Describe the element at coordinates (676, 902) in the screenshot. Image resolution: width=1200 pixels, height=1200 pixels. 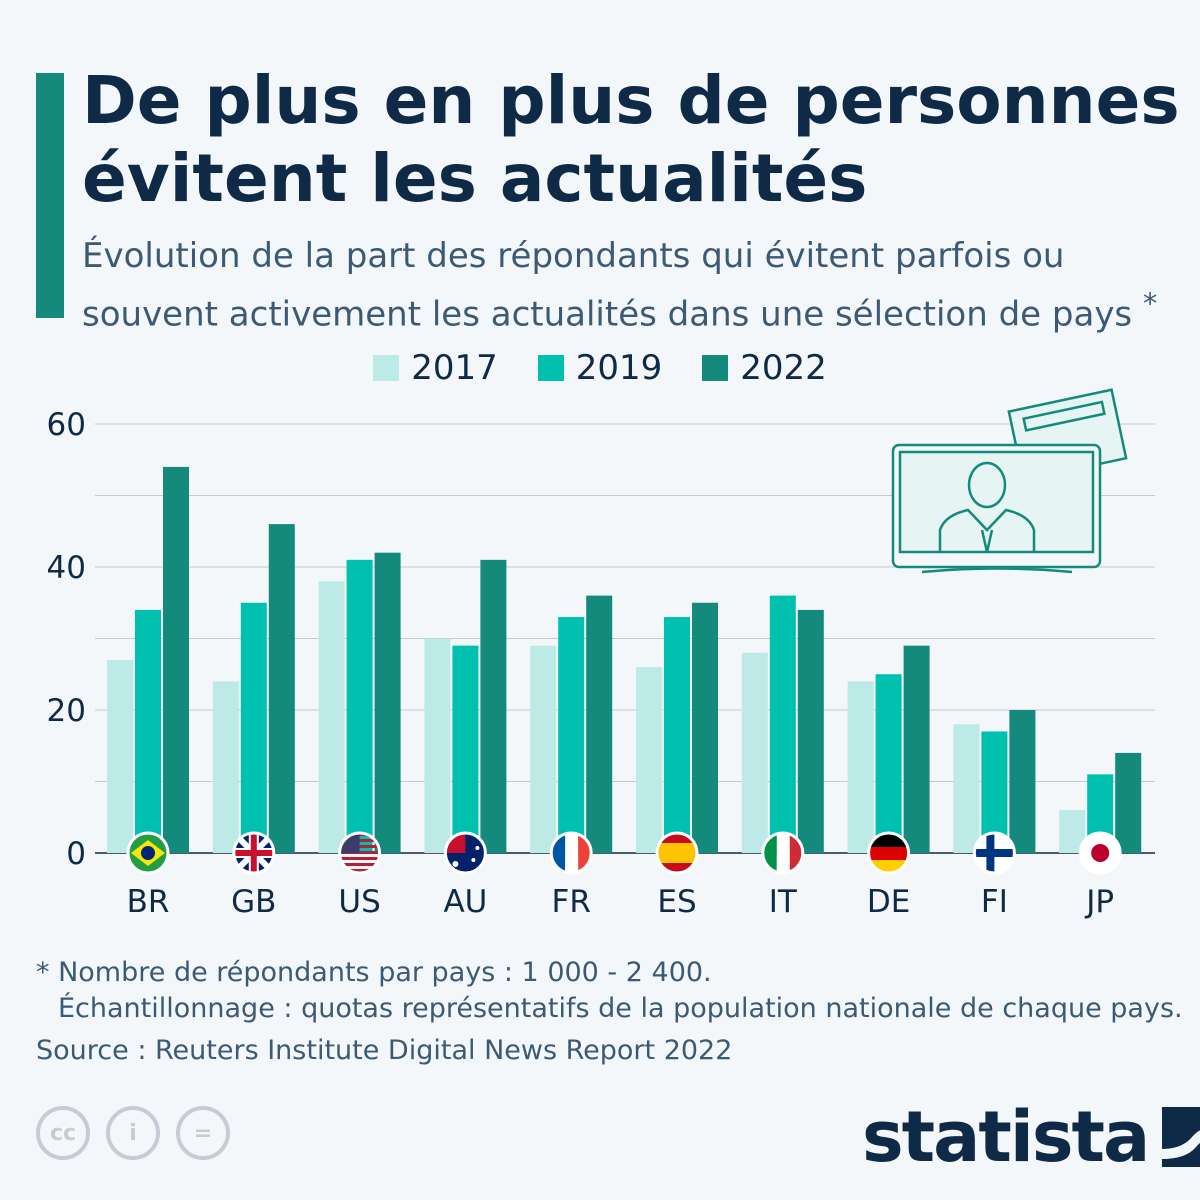
I see `x-tick-label-ES: ES` at that location.